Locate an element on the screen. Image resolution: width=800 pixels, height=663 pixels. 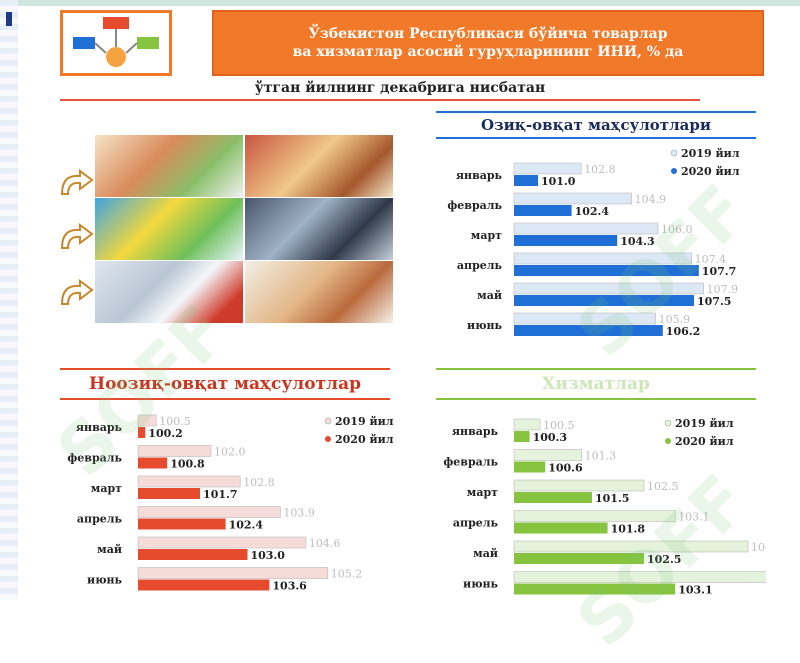
nonfood-value-label-2020: 103.6 is located at coordinates (289, 586).